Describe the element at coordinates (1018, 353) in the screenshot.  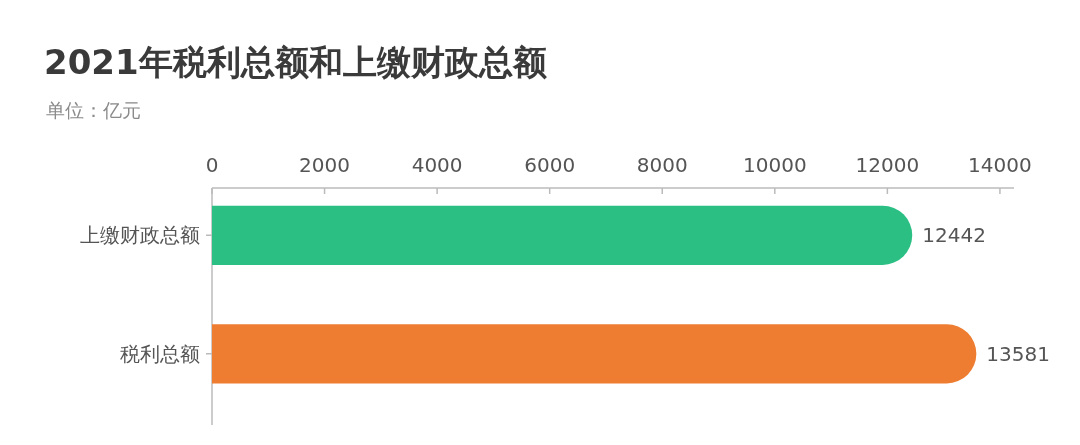
I see `data-label: 13581` at that location.